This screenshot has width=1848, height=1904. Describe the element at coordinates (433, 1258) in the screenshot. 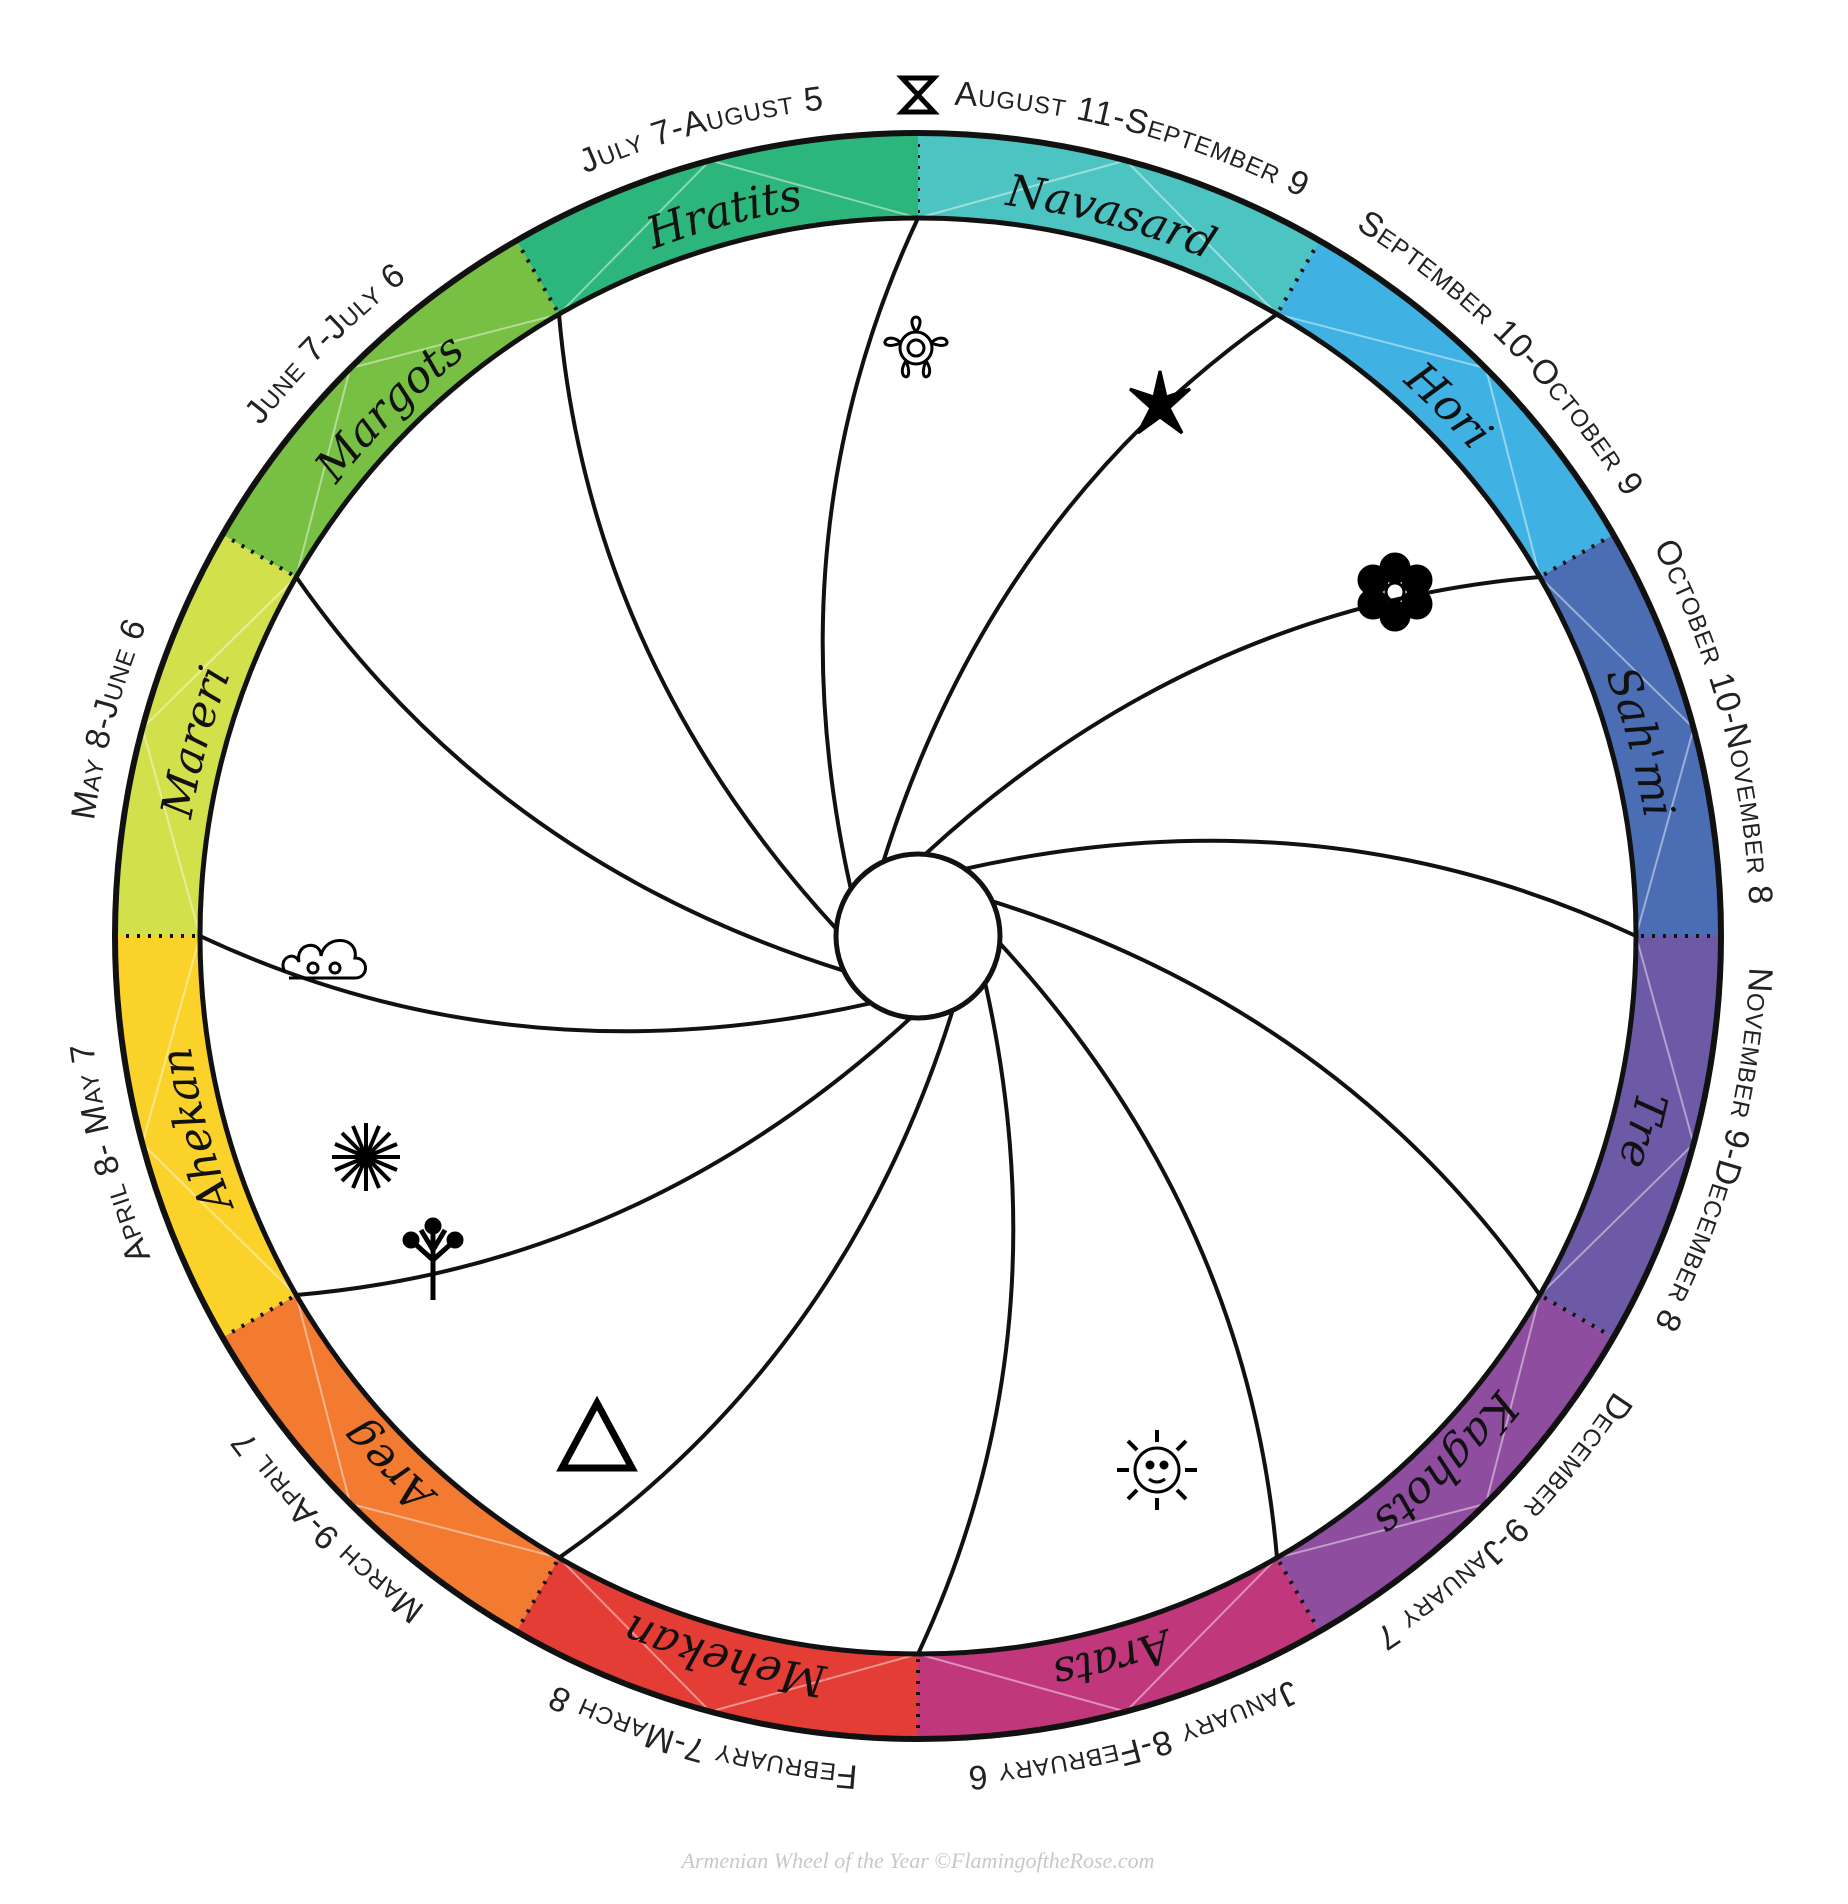

I see `tree-icon` at that location.